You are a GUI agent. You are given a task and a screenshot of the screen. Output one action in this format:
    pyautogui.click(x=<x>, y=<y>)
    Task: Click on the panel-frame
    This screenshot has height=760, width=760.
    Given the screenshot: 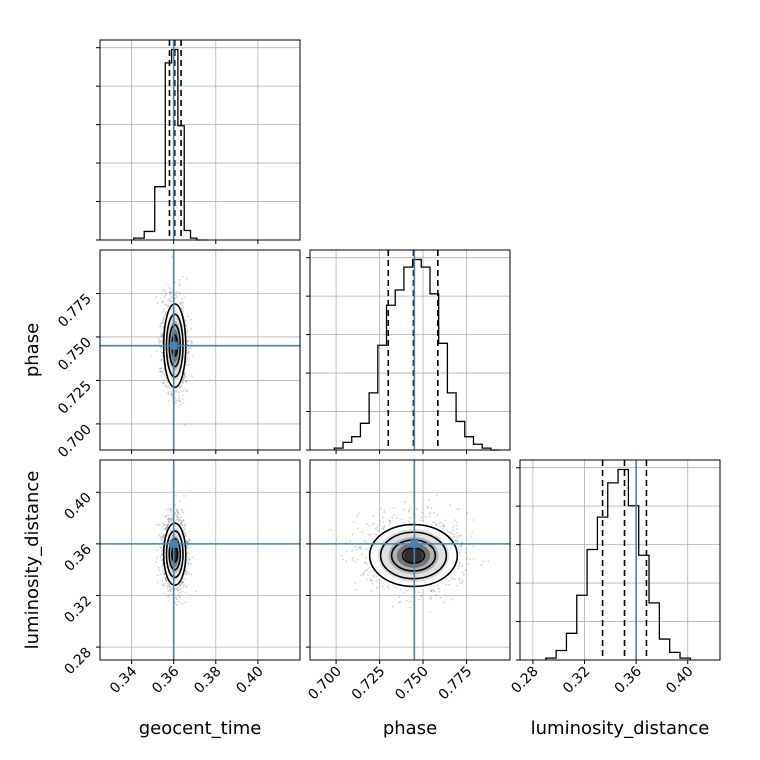 What is the action you would take?
    pyautogui.click(x=200, y=560)
    